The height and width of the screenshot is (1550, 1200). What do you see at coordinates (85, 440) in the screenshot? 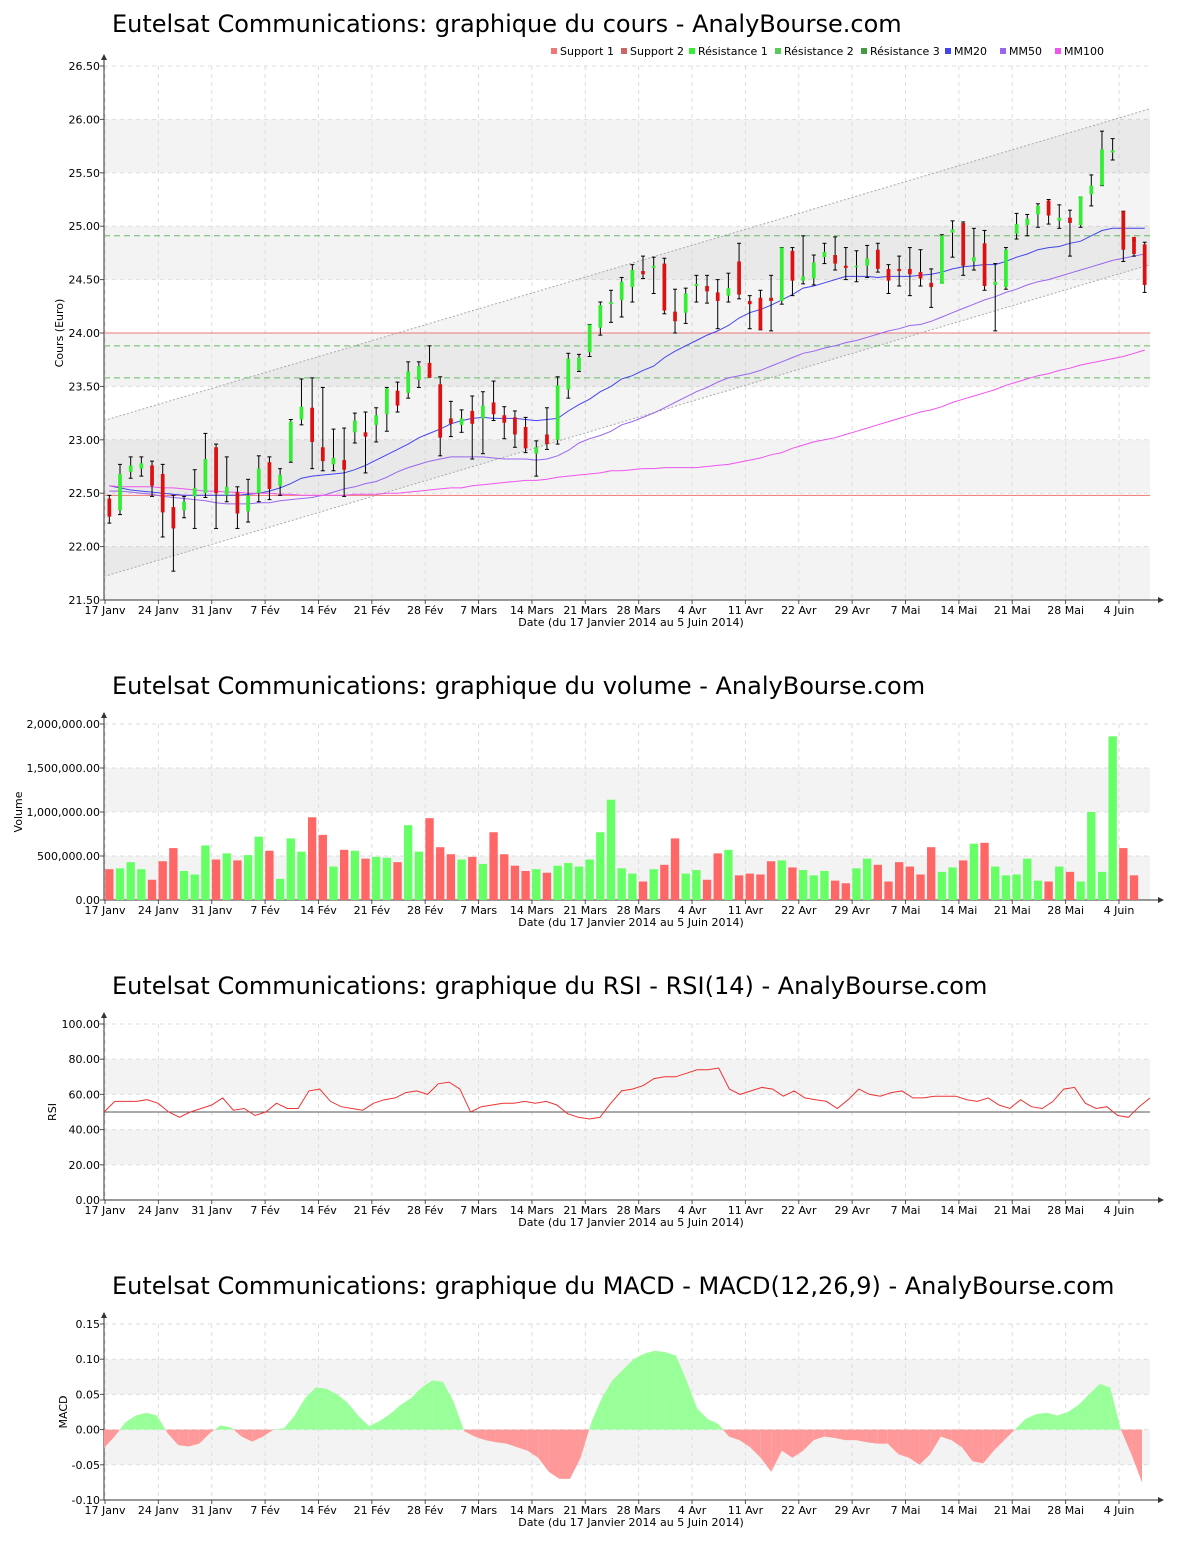
I see `y-tick-label: 23.00` at bounding box center [85, 440].